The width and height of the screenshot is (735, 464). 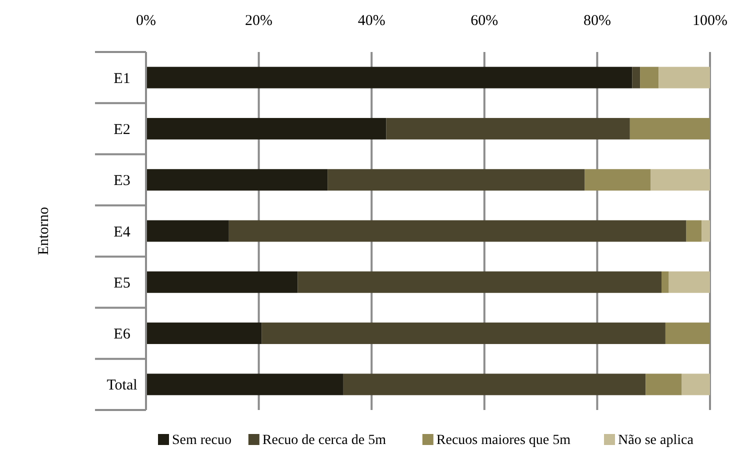 What do you see at coordinates (122, 334) in the screenshot?
I see `y-tick-label: E6` at bounding box center [122, 334].